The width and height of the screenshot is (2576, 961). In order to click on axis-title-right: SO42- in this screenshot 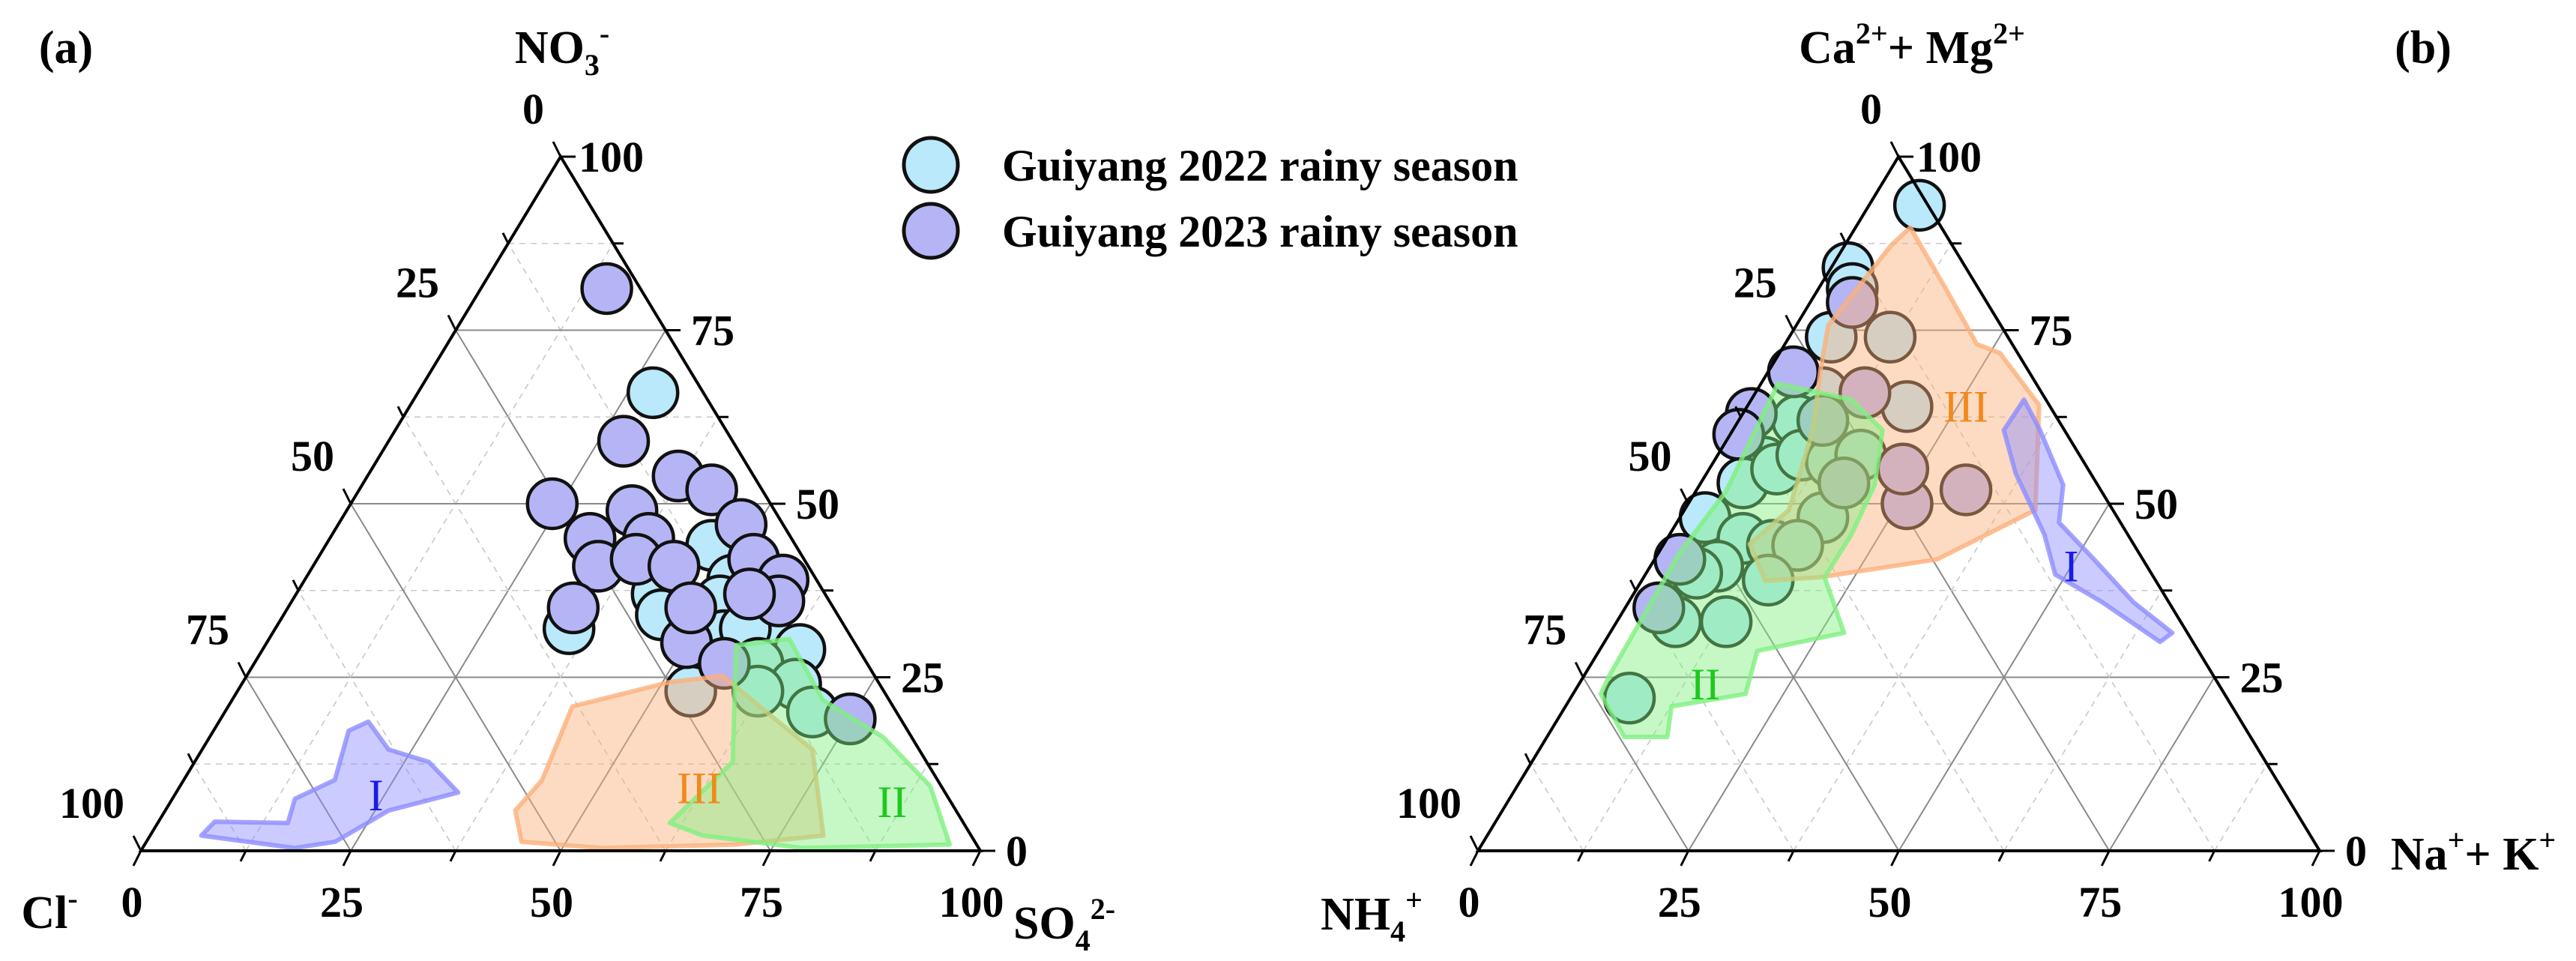, I will do `click(1064, 924)`.